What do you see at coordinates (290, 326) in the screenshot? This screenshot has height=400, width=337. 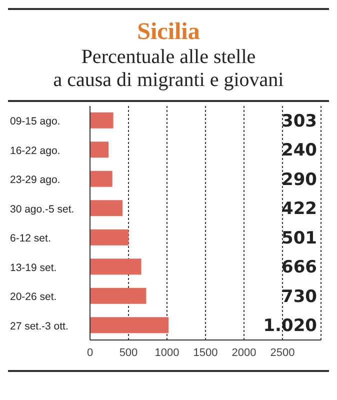 I see `data-label: 1.020` at bounding box center [290, 326].